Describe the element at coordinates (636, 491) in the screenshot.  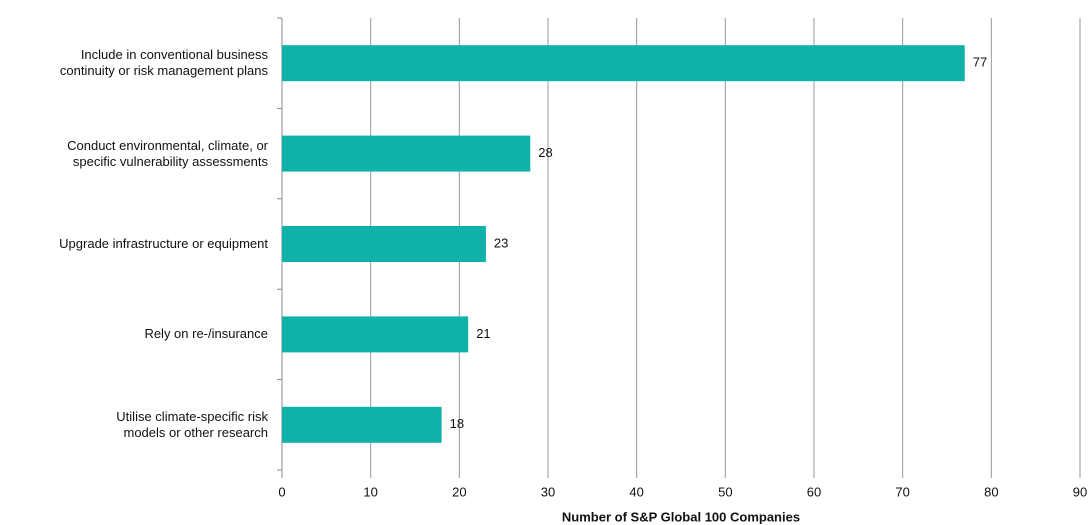
I see `x-tick-label: 40` at that location.